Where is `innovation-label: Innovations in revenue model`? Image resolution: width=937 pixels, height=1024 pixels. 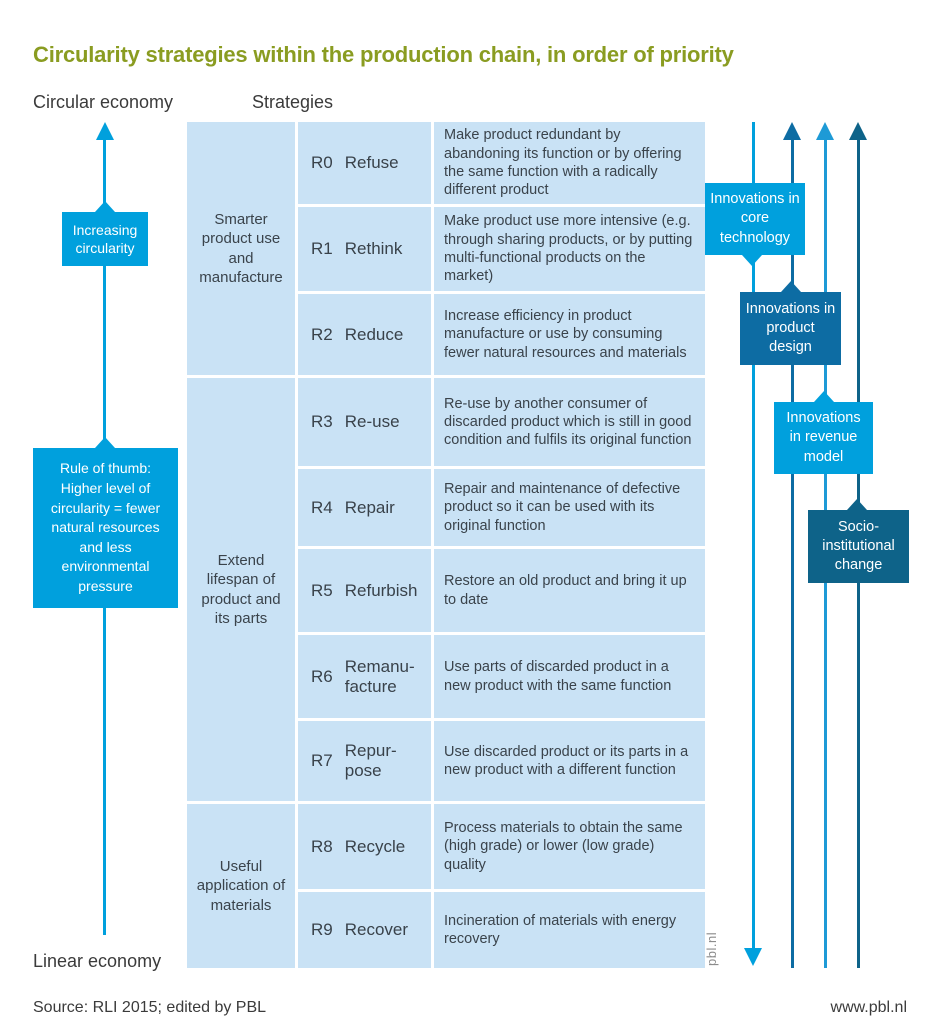 innovation-label: Innovations in revenue model is located at coordinates (823, 437).